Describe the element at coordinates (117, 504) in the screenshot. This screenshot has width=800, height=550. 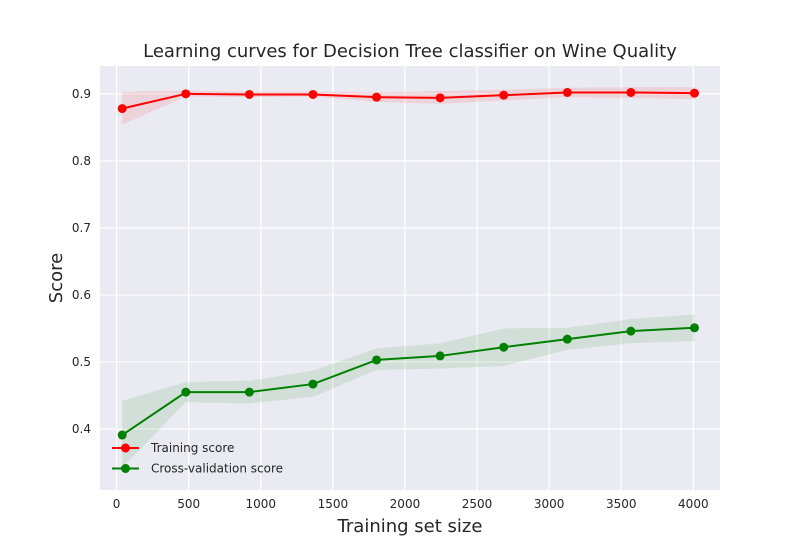
I see `x-tick-label: 0` at that location.